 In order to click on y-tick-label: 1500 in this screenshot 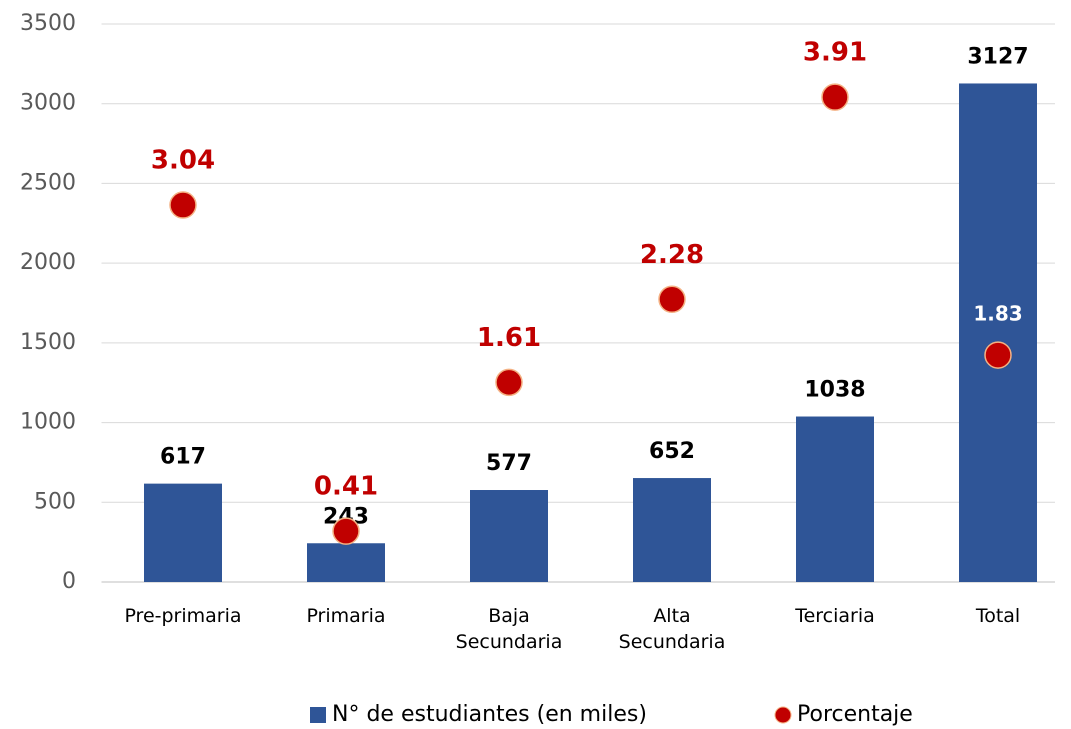, I will do `click(48, 342)`.